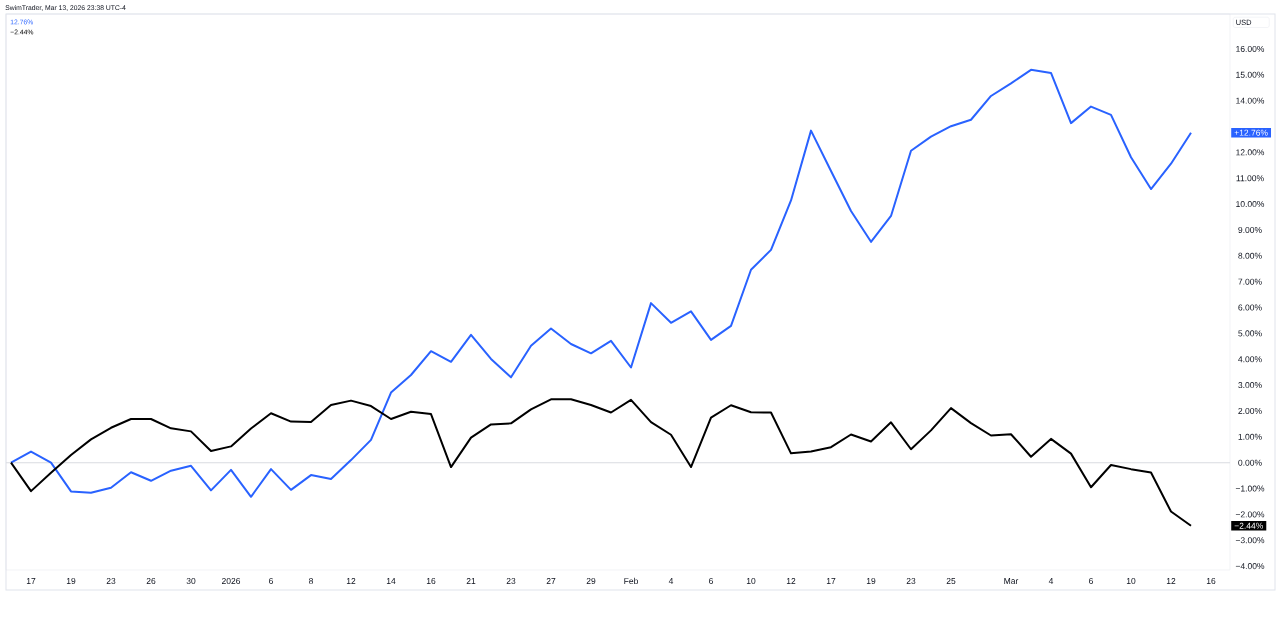 Image resolution: width=1280 pixels, height=624 pixels. What do you see at coordinates (151, 581) in the screenshot?
I see `x-tick-label: 26` at bounding box center [151, 581].